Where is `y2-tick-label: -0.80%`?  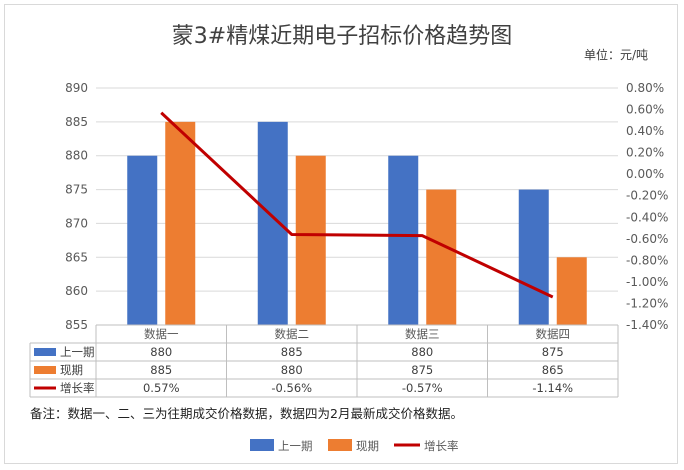
y2-tick-label: -0.80% is located at coordinates (647, 260).